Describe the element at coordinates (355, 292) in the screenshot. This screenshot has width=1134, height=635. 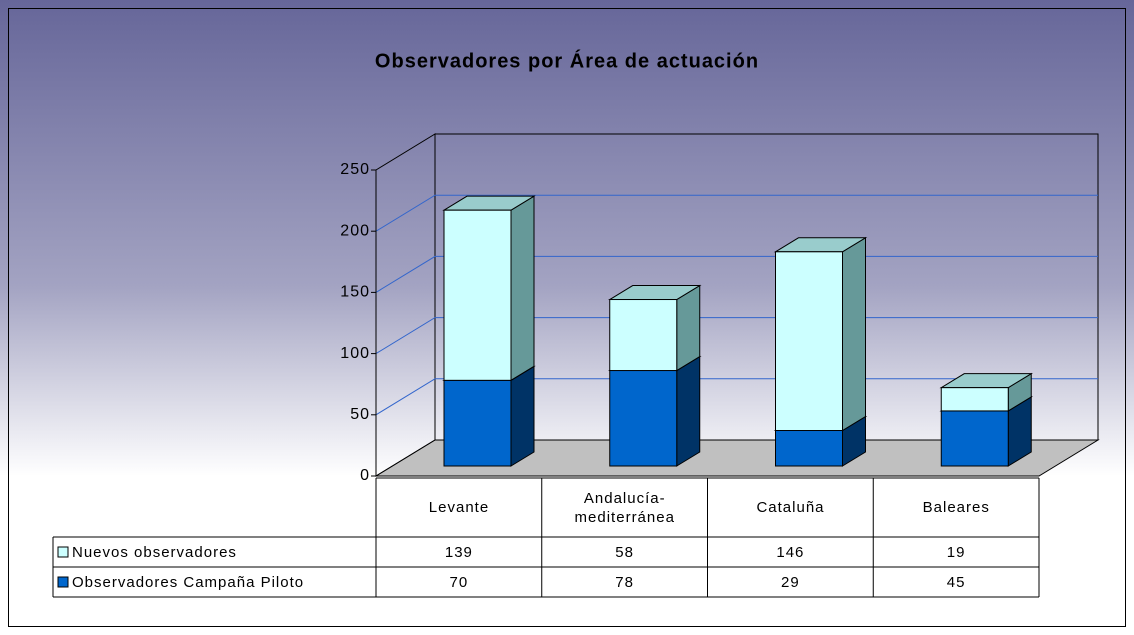
I see `y-tick-label: 150` at that location.